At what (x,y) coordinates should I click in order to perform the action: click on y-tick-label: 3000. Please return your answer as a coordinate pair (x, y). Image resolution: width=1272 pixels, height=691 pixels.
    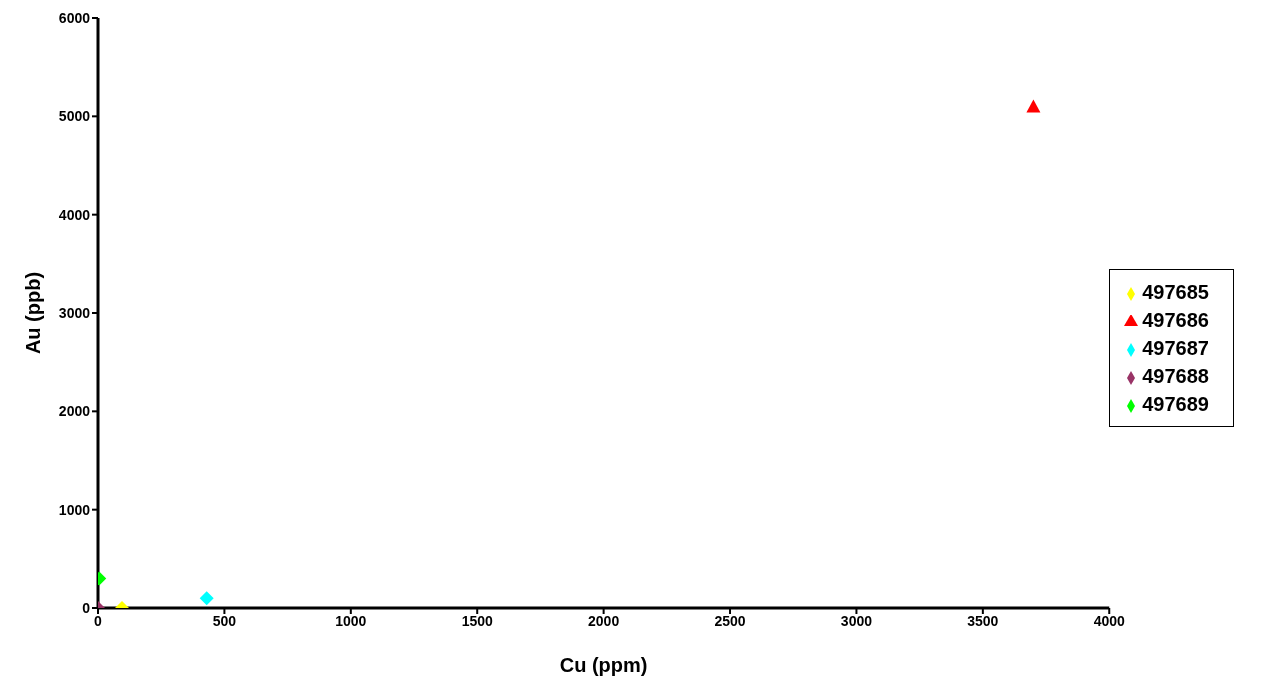
    Looking at the image, I should click on (74, 312).